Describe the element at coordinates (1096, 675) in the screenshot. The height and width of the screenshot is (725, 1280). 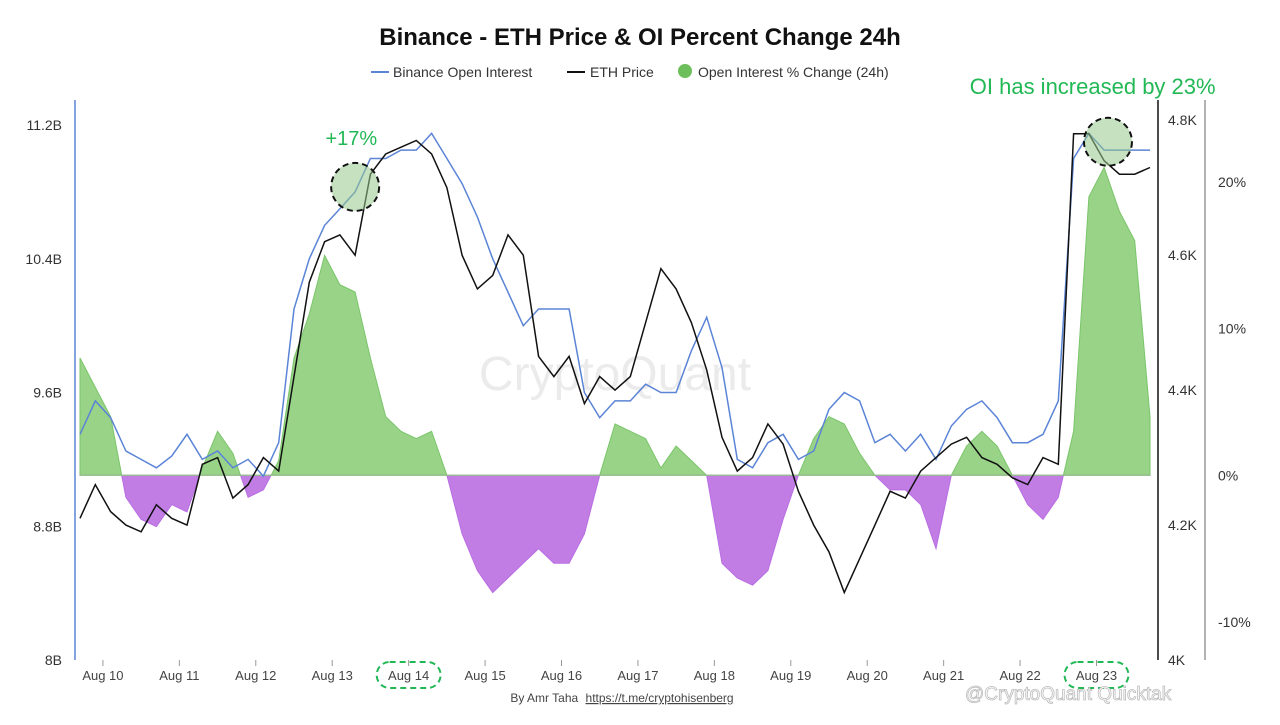
I see `x-axis-tick-label: Aug 23` at that location.